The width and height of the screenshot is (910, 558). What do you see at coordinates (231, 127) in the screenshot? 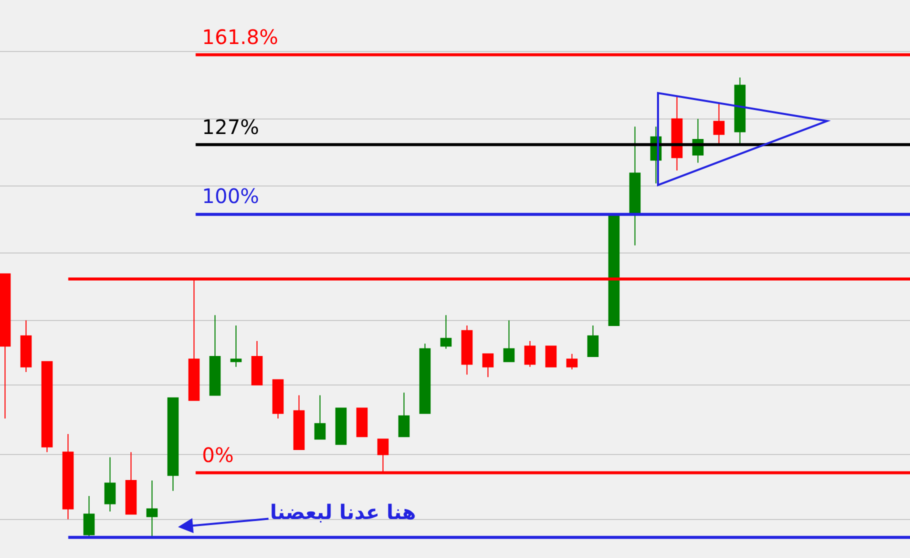
I see `ref-line-label: 127%` at bounding box center [231, 127].